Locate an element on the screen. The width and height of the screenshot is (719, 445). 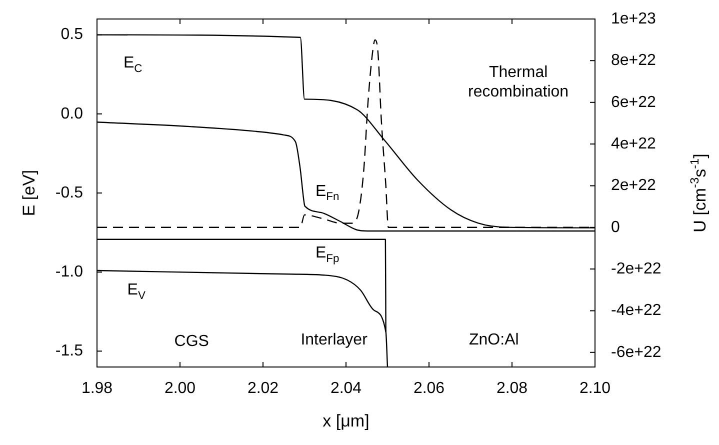
y-tick-label: -1.0 is located at coordinates (69, 271).